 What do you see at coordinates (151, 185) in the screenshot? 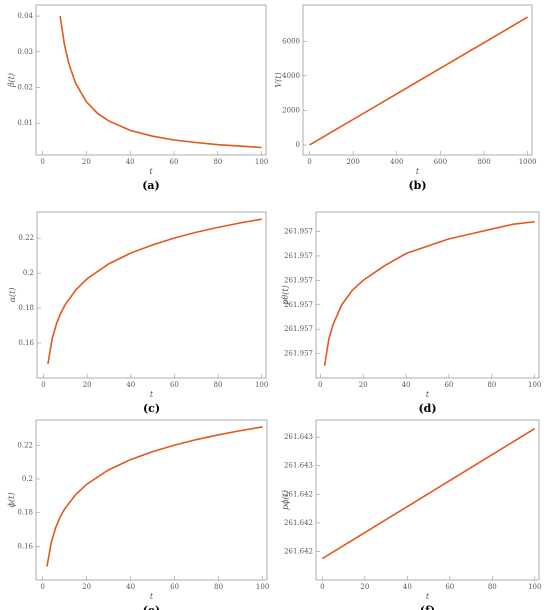
I see `caption: (a)` at bounding box center [151, 185].